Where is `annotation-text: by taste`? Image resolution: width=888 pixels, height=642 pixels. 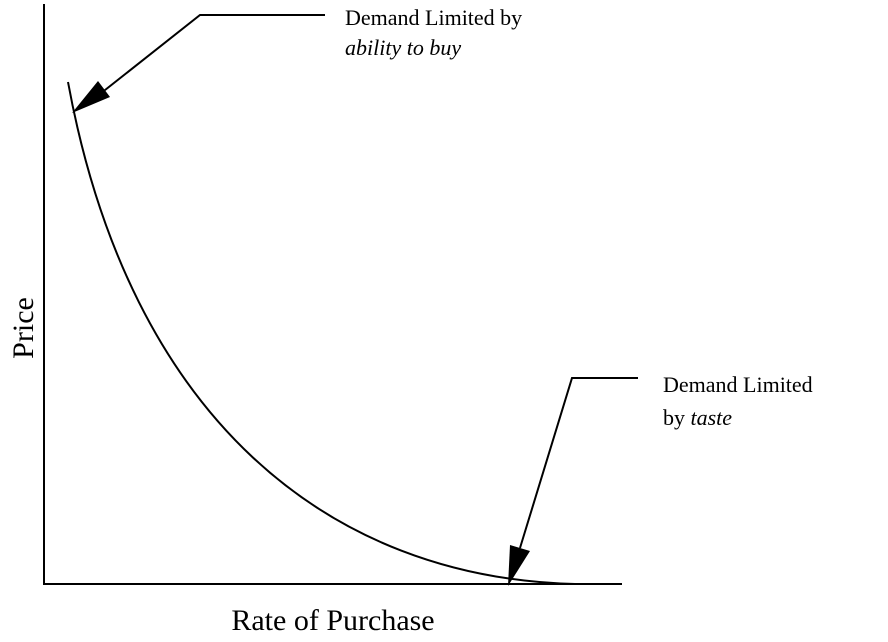 annotation-text: by taste is located at coordinates (697, 417).